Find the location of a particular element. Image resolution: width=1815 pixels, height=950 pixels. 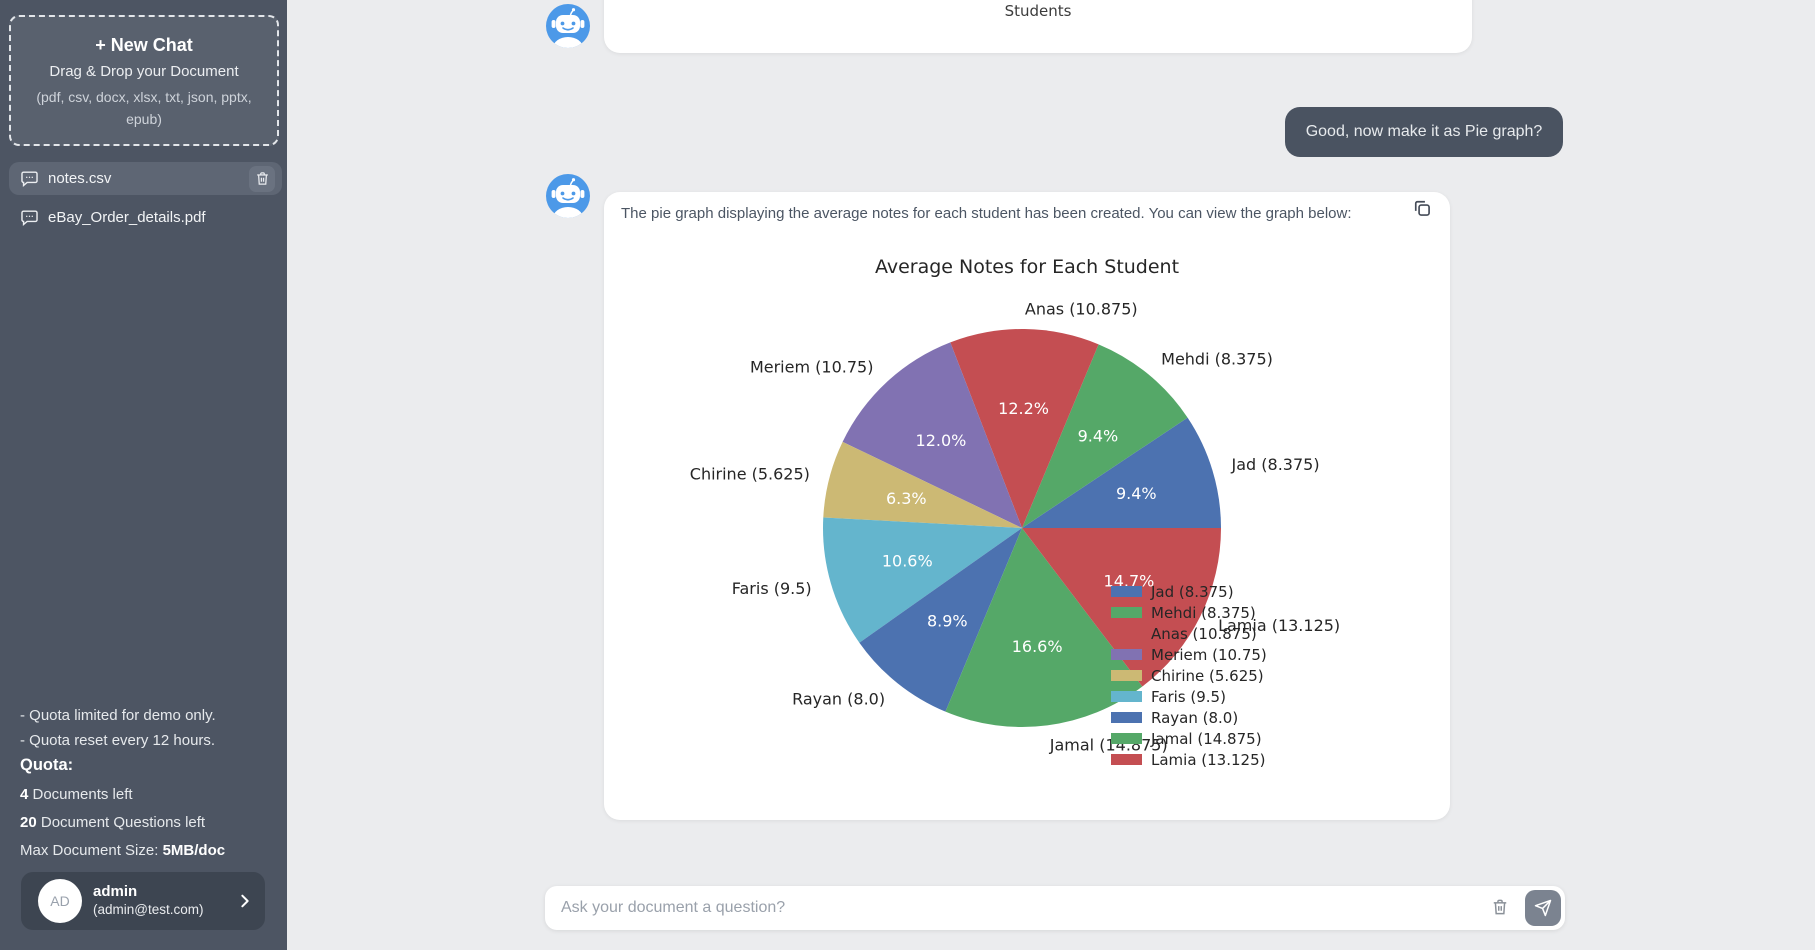

avatar: AD is located at coordinates (60, 901).